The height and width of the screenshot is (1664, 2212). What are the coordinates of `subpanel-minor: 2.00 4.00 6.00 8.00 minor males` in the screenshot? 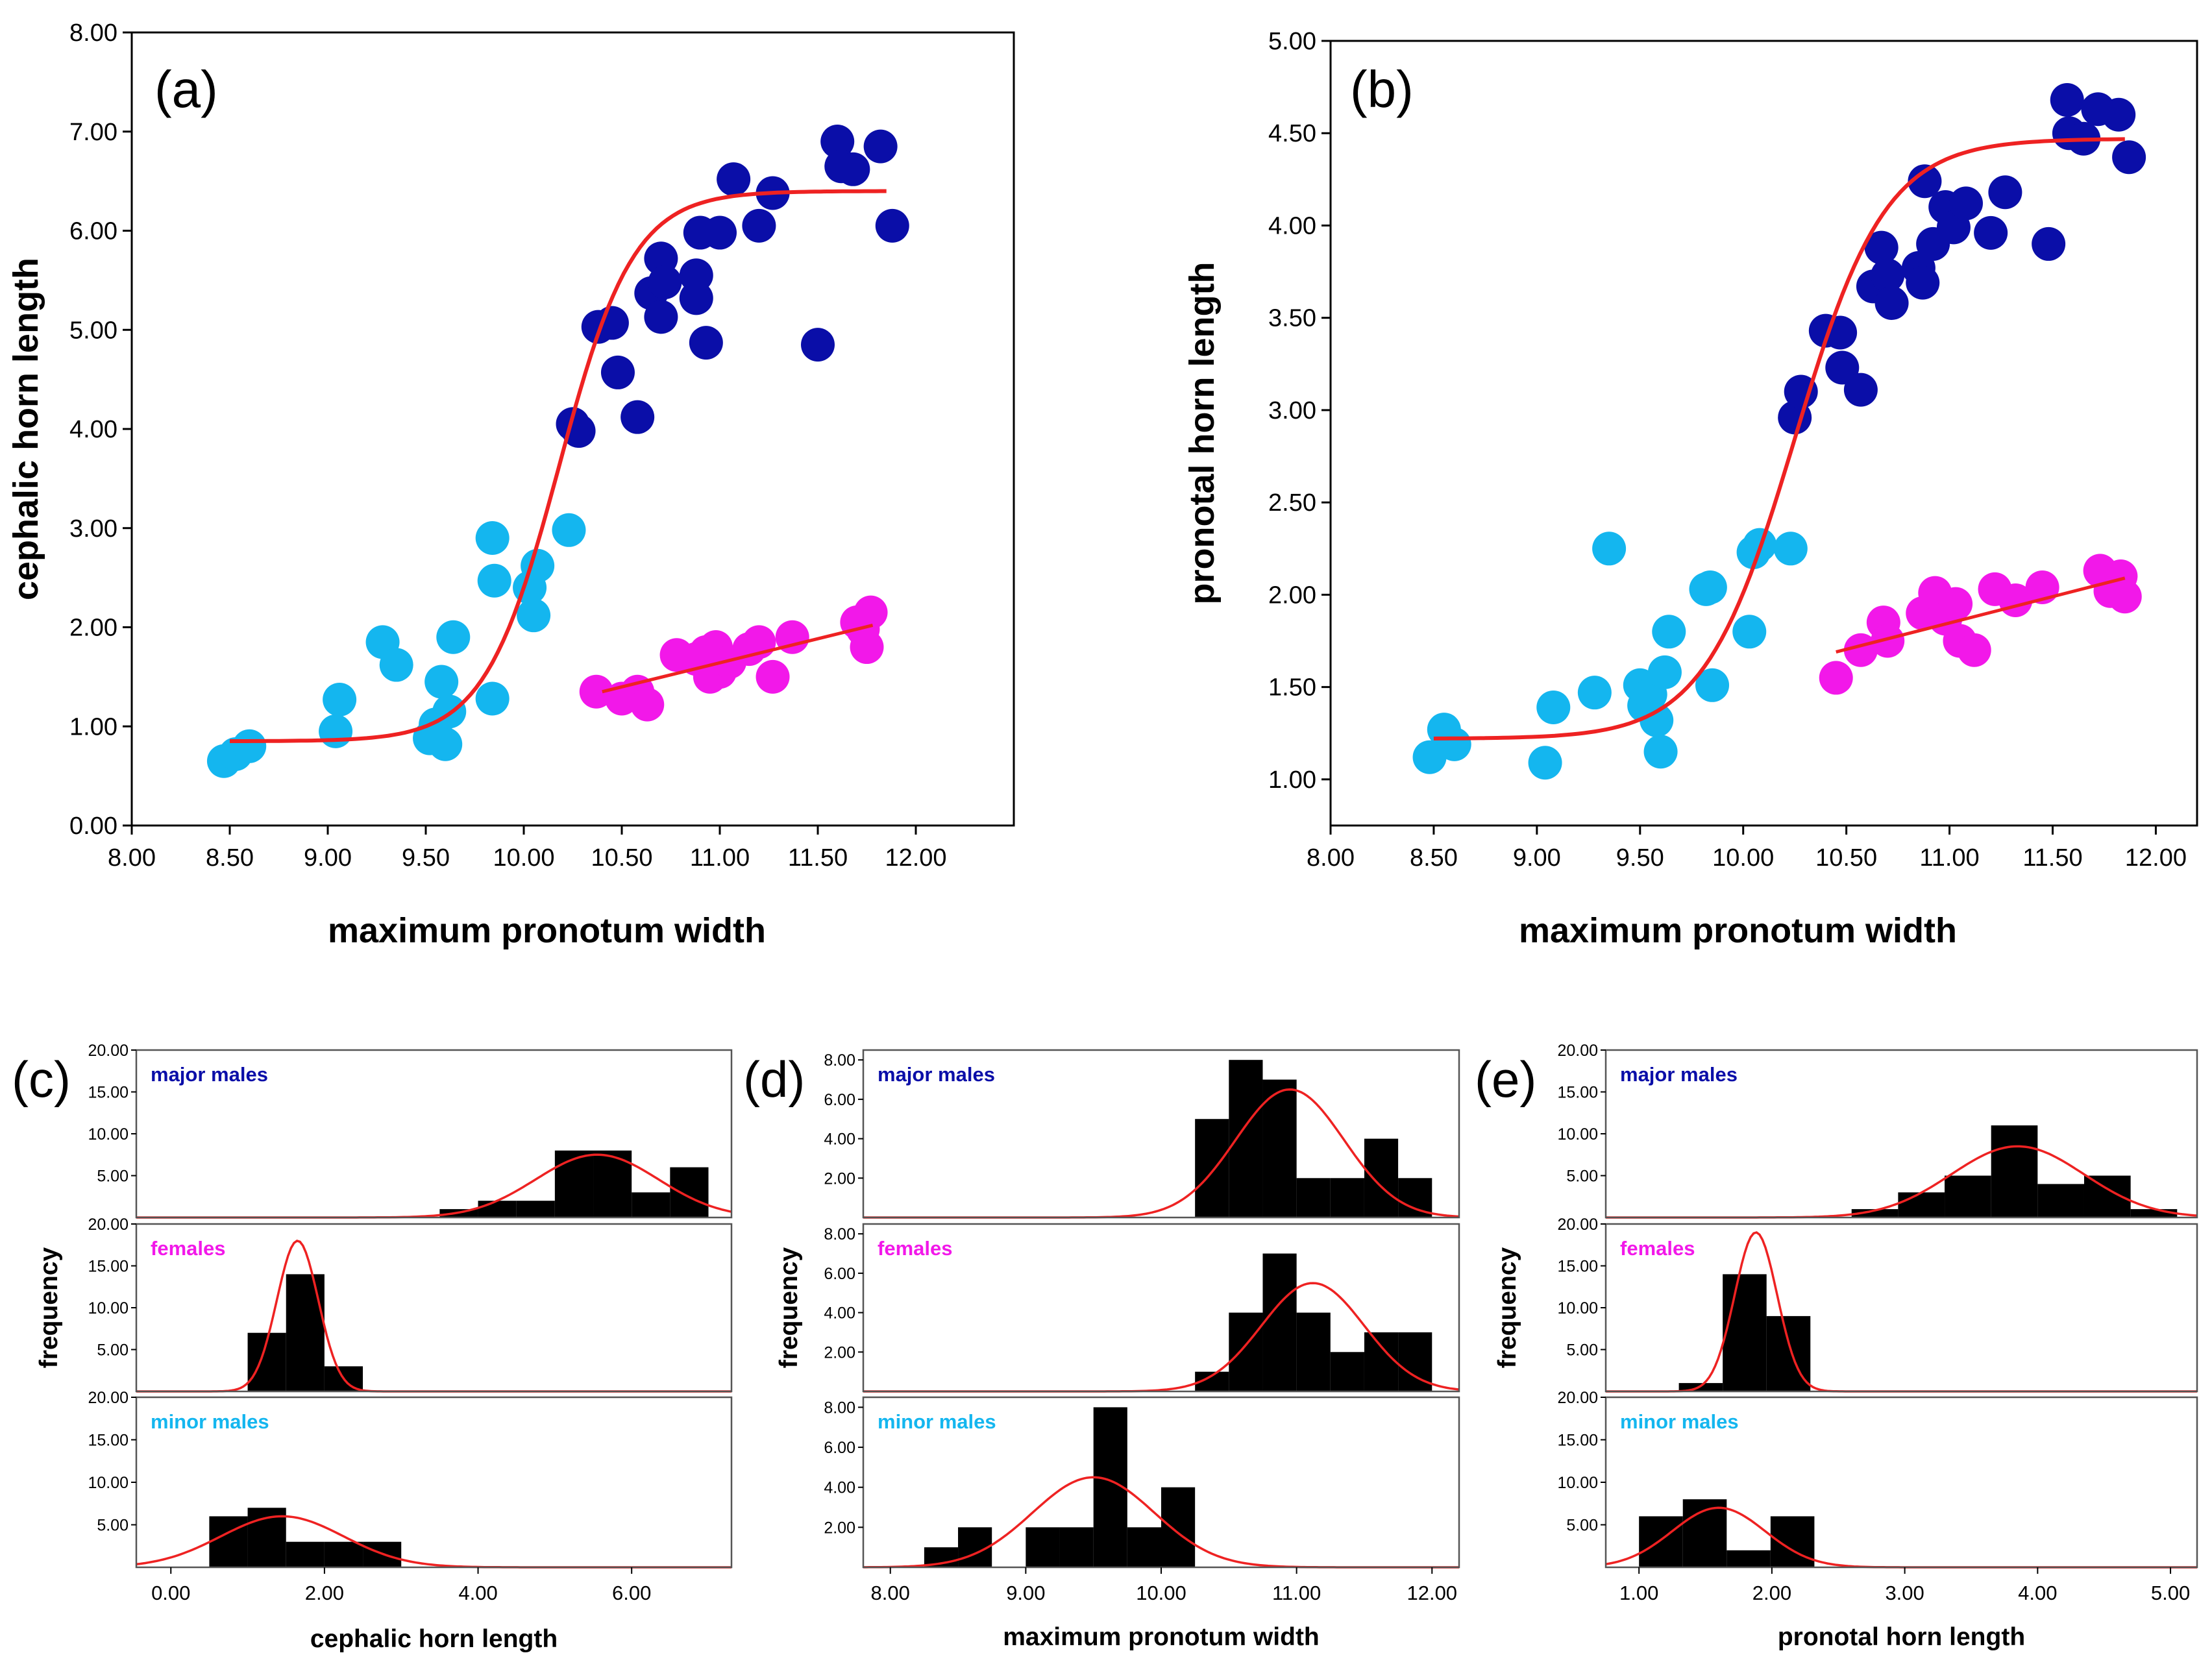 It's located at (1142, 1482).